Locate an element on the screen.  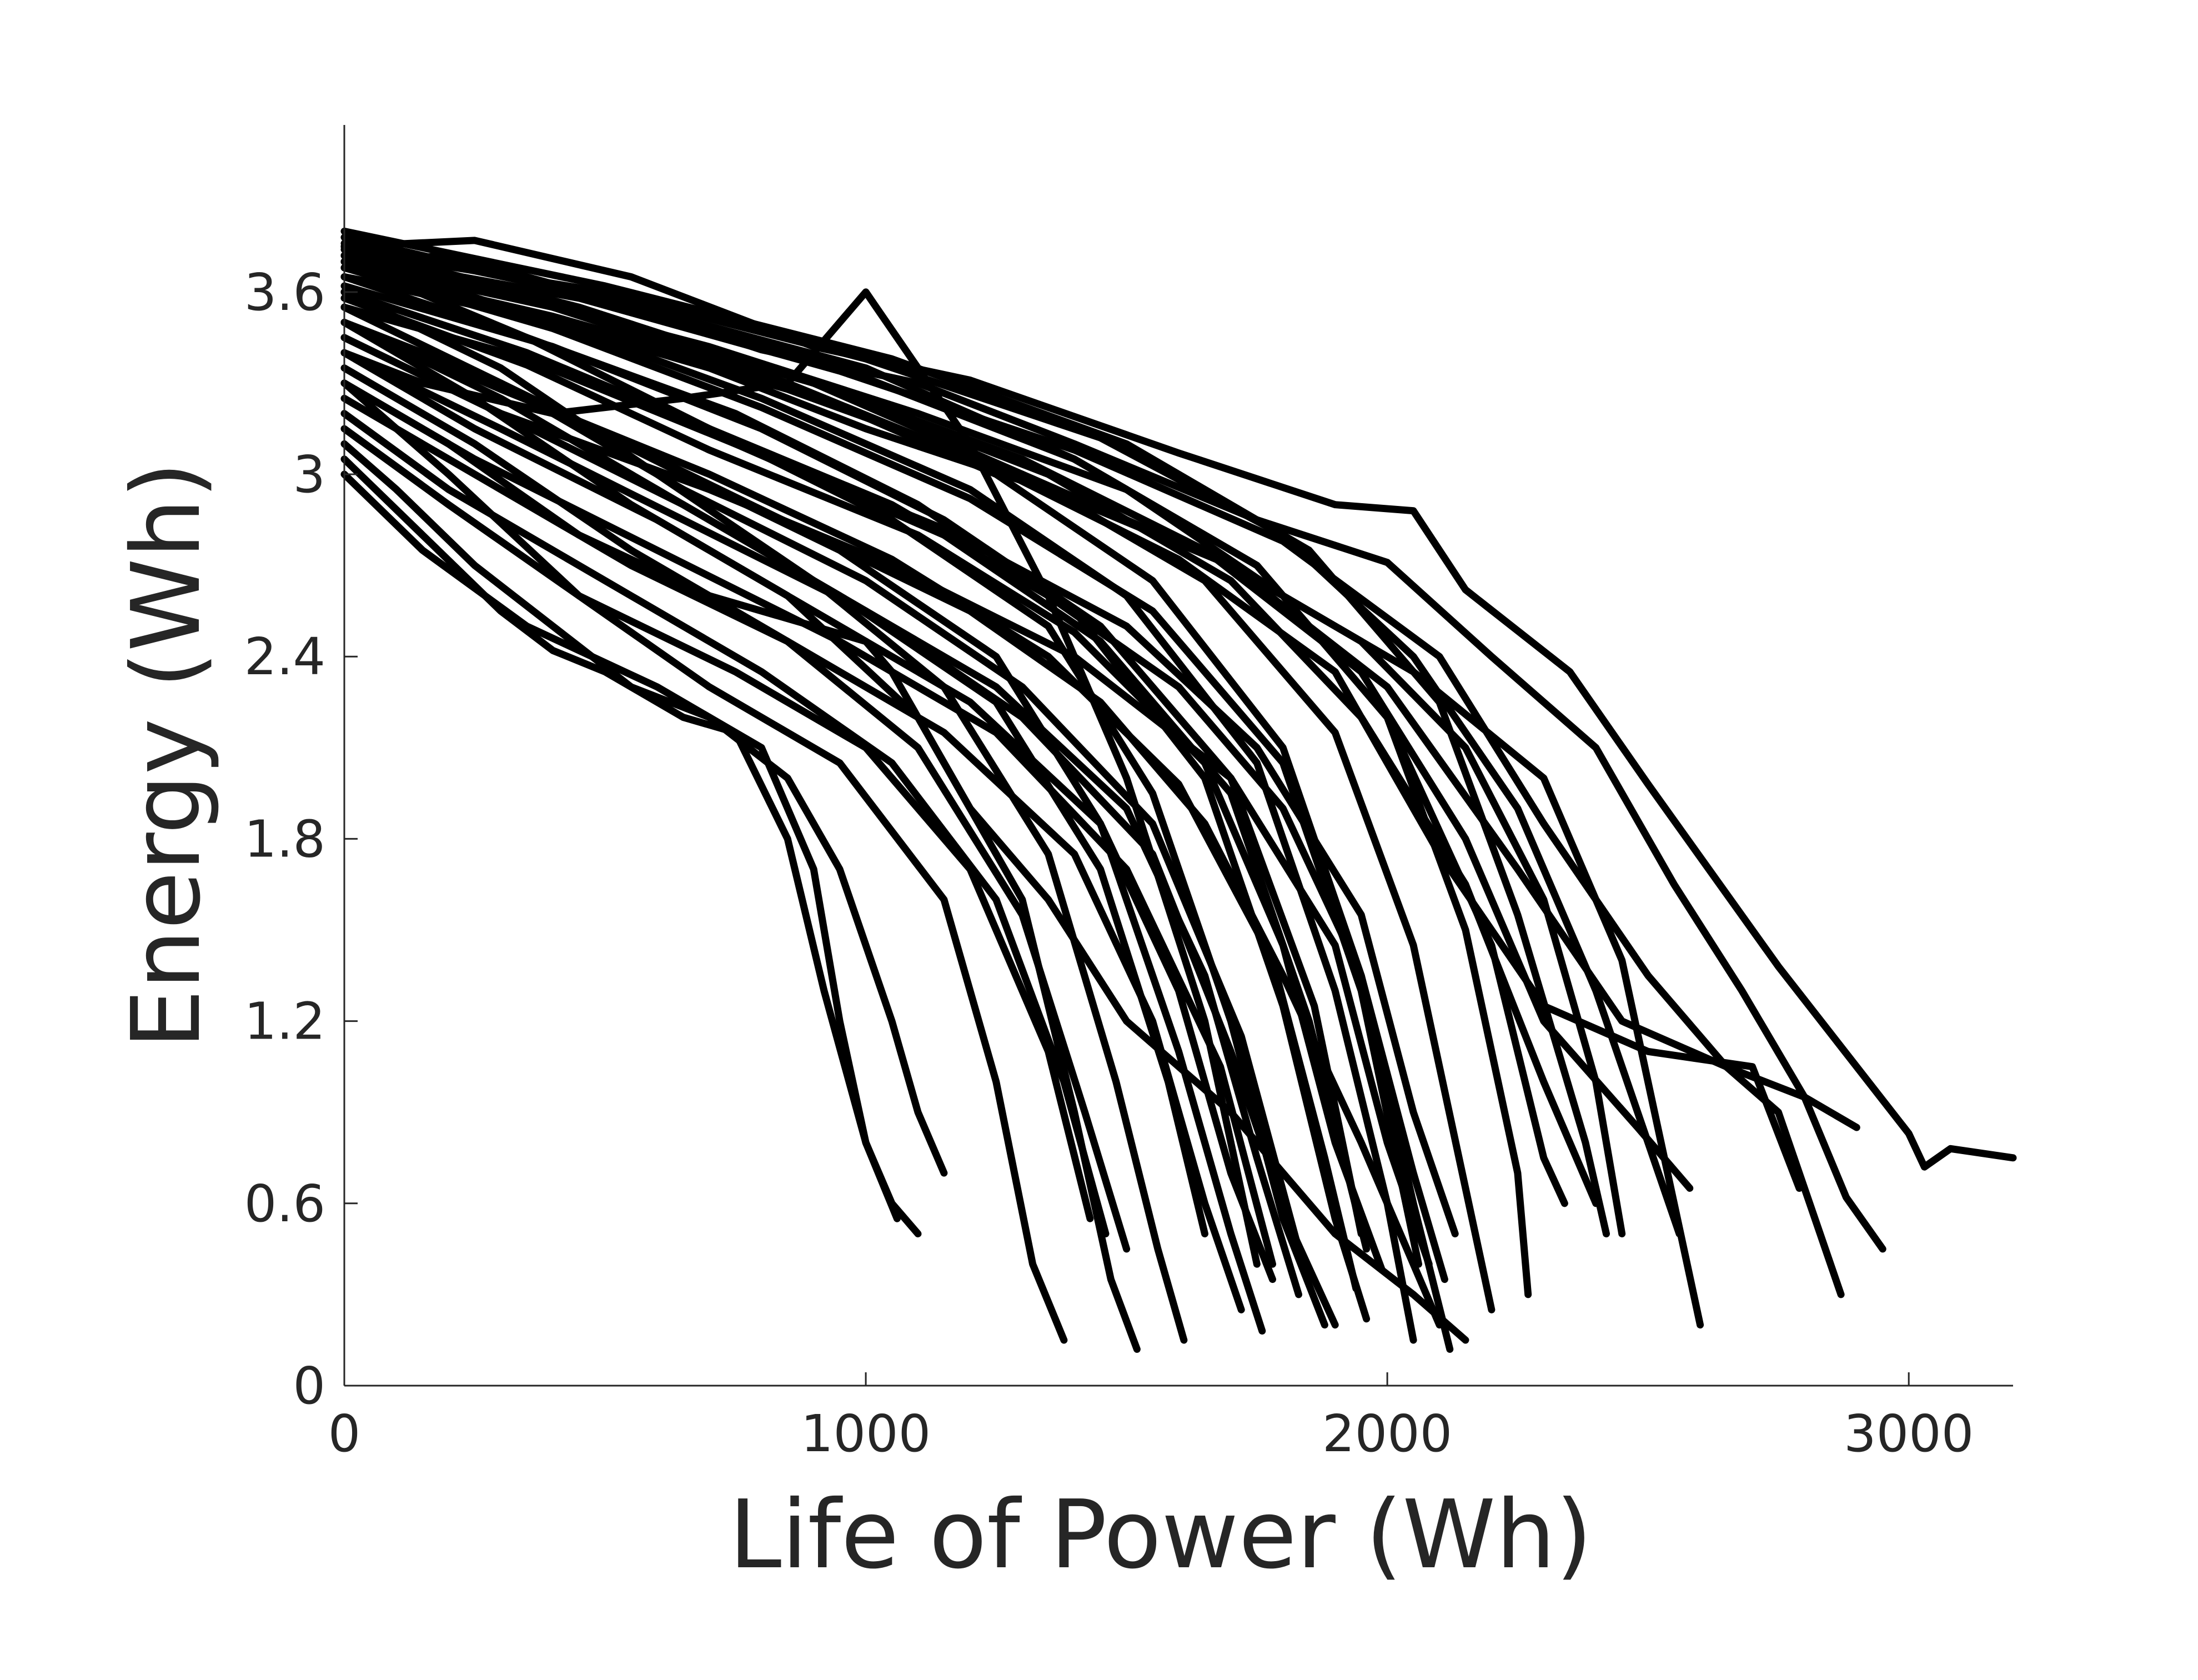
y-tick-label: 3 is located at coordinates (309, 474).